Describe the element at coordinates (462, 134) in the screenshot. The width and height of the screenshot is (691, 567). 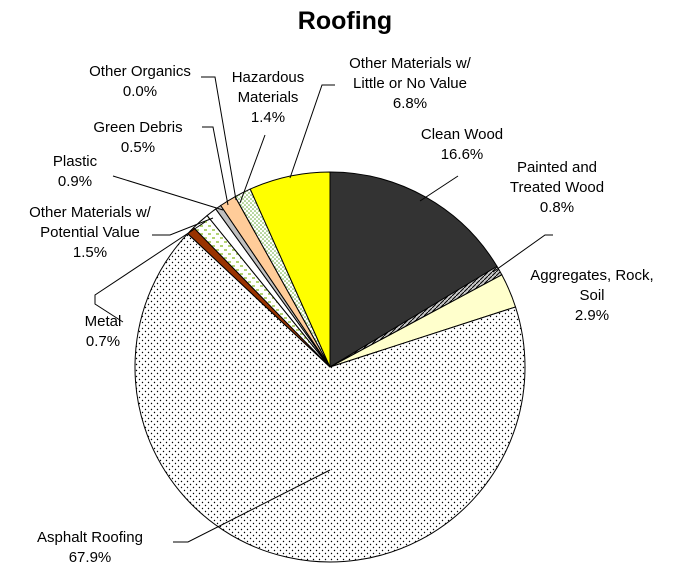
I see `slice-label-clean-wood-line-0: Clean Wood` at that location.